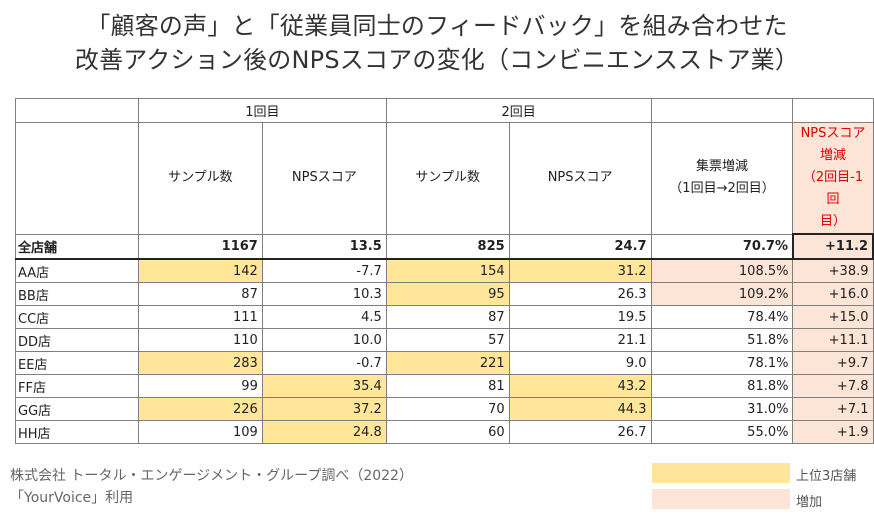 This screenshot has height=515, width=874. Describe the element at coordinates (721, 499) in the screenshot. I see `legend-increase-swatch` at that location.